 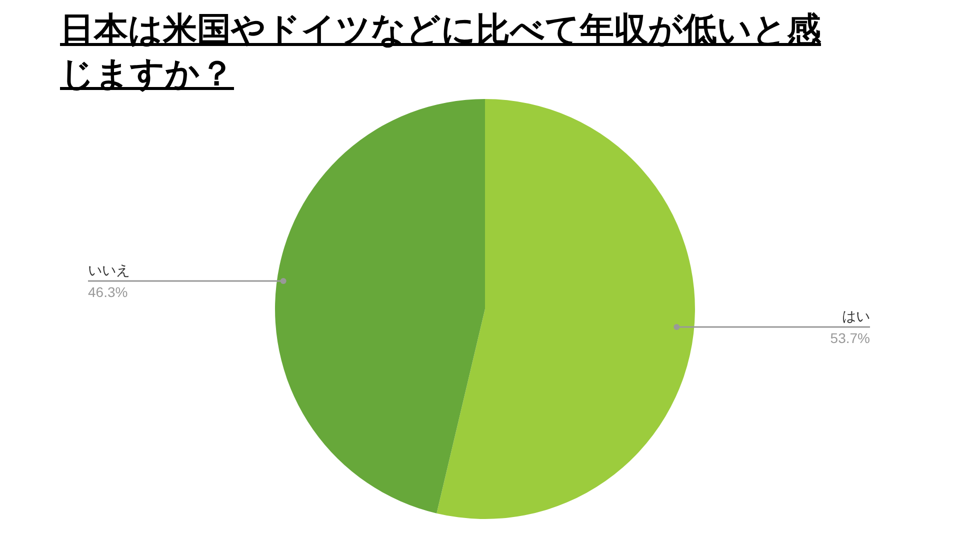 What do you see at coordinates (109, 271) in the screenshot?
I see `slice-label: いいえ` at bounding box center [109, 271].